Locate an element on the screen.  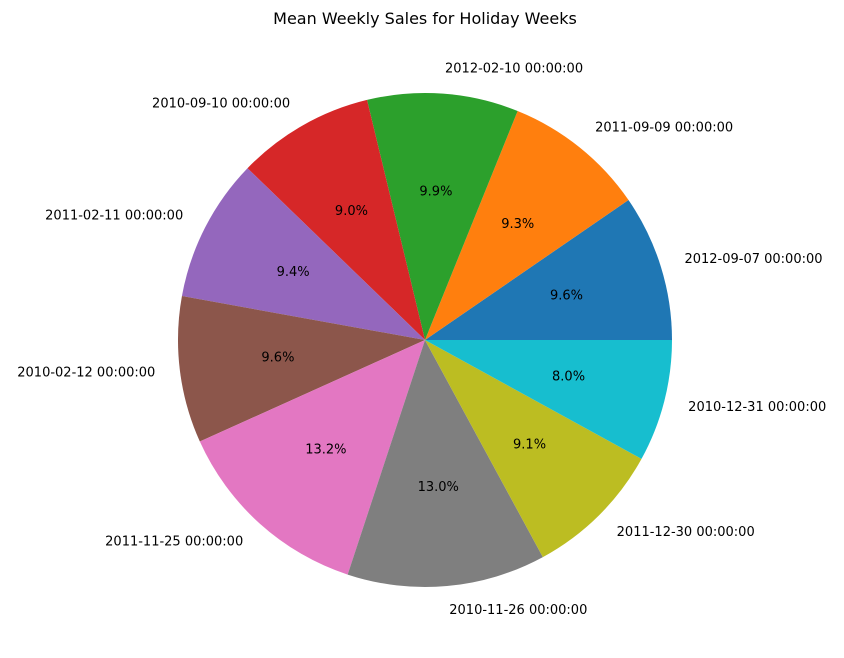
slice-label-2: 2011-09-09 00:00:00 is located at coordinates (664, 128).